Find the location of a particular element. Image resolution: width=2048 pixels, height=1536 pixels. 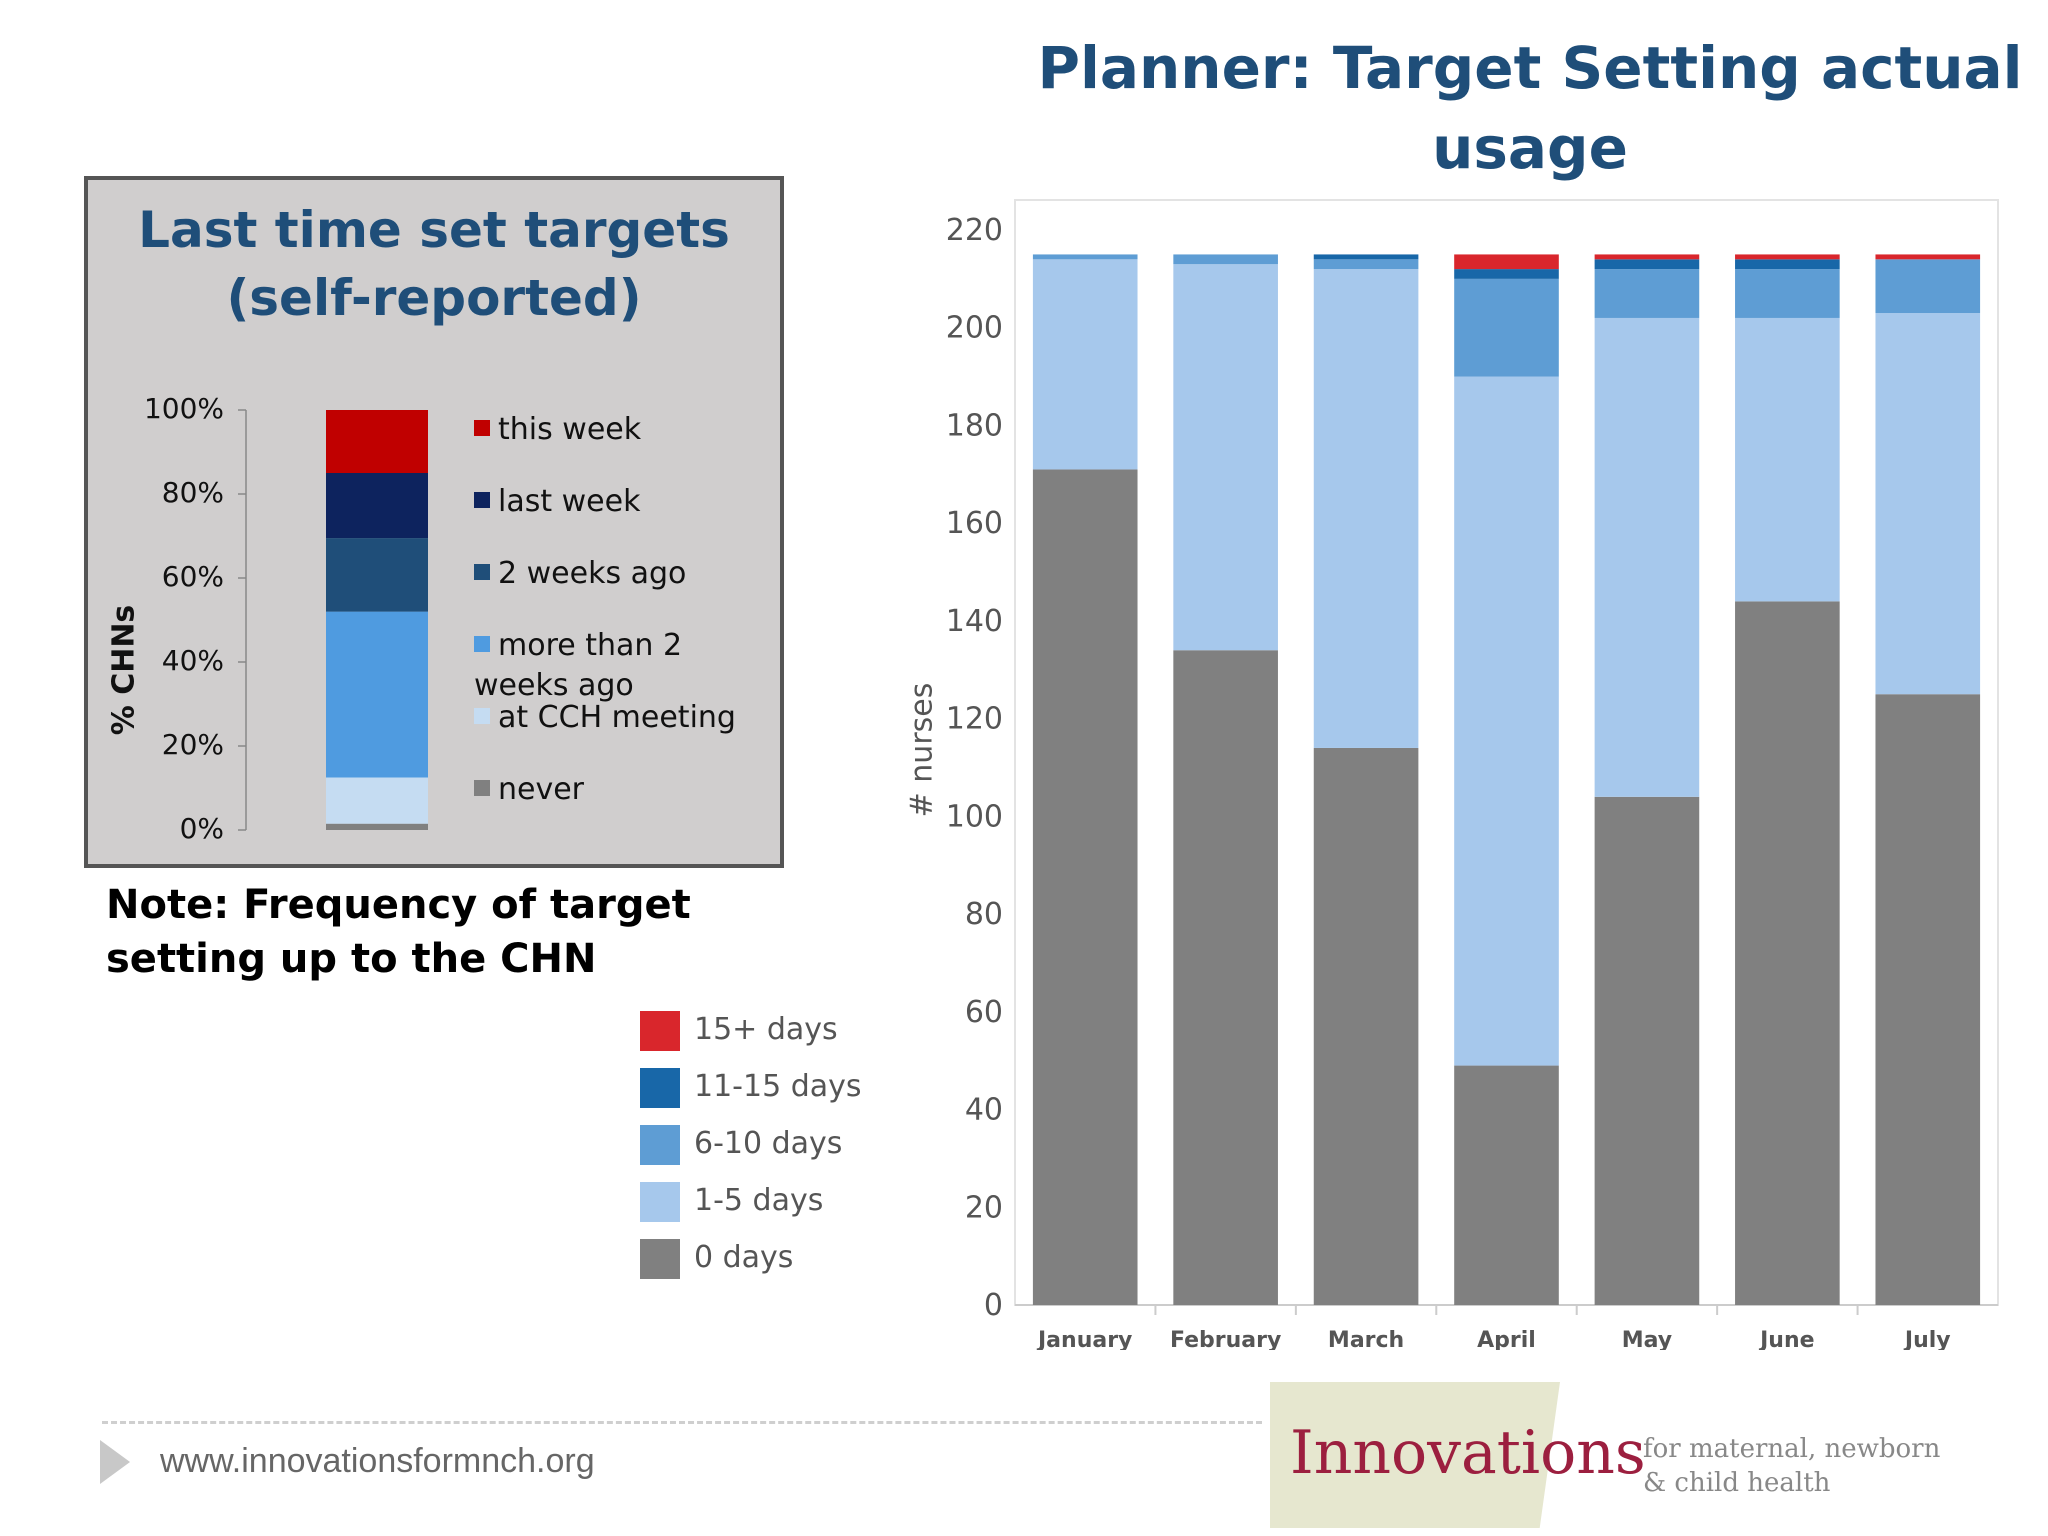

usage-bar-march-6-10-days is located at coordinates (1366, 264).